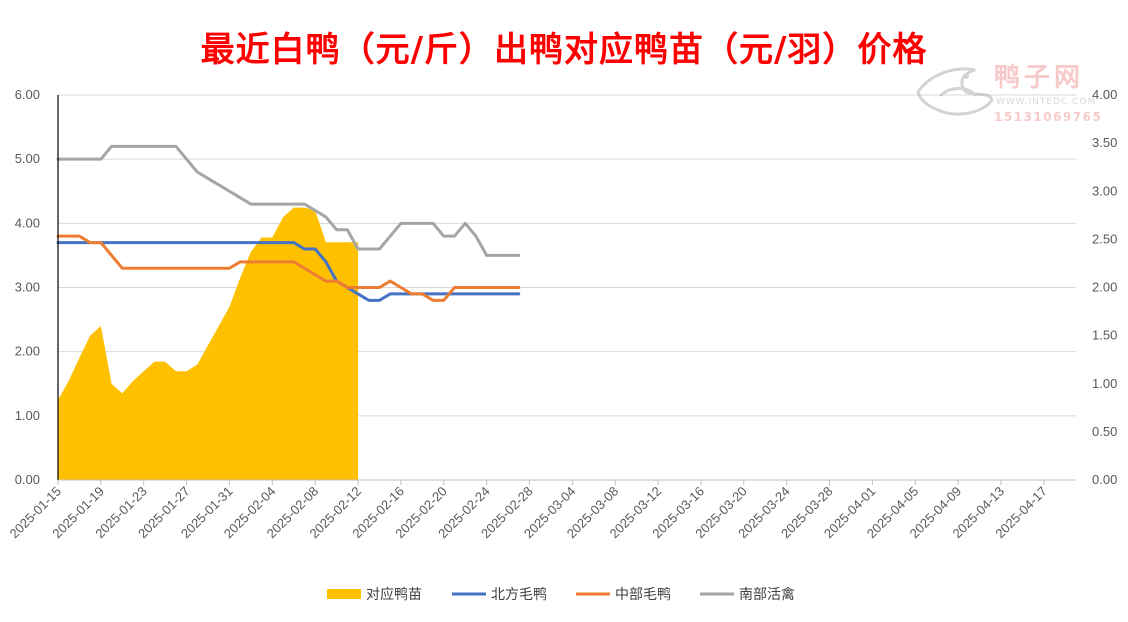 This screenshot has height=622, width=1128. I want to click on left-tick-label: 1.00, so click(27, 415).